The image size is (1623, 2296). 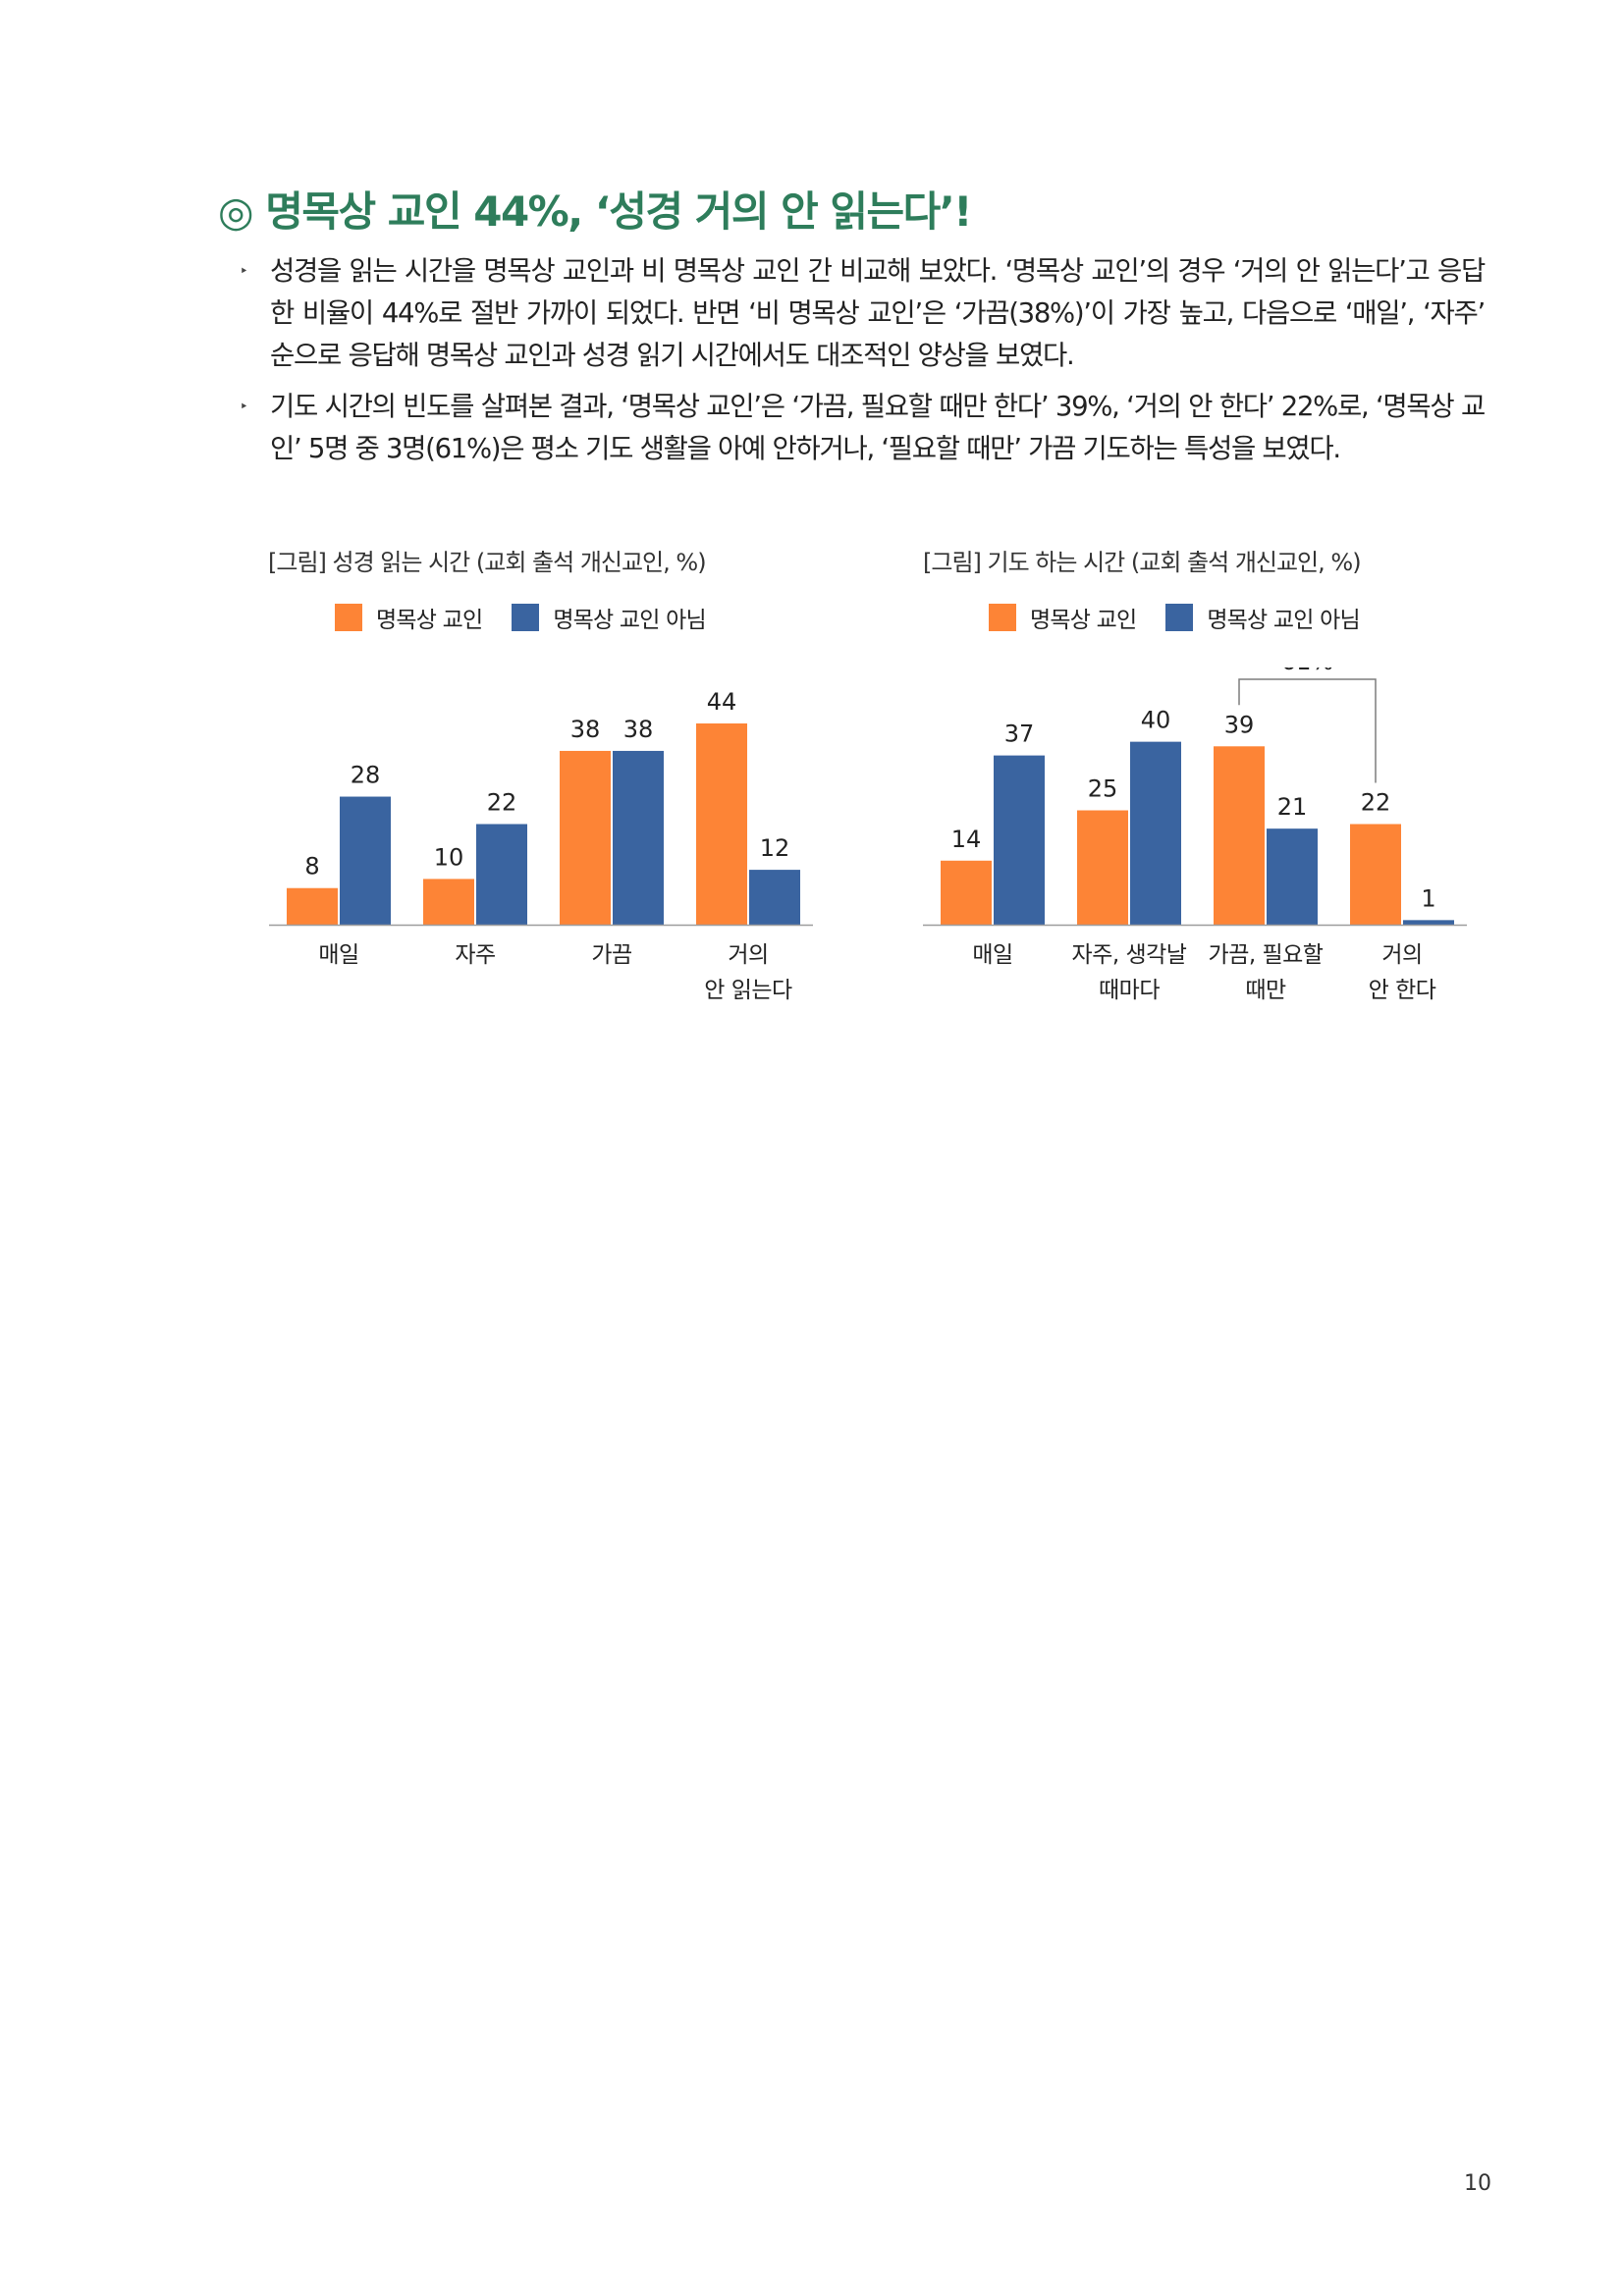 What do you see at coordinates (1142, 562) in the screenshot?
I see `chart-title-prayer-time: [그림] 기도 하는 시간 (교회 출석 개신교인, %)` at bounding box center [1142, 562].